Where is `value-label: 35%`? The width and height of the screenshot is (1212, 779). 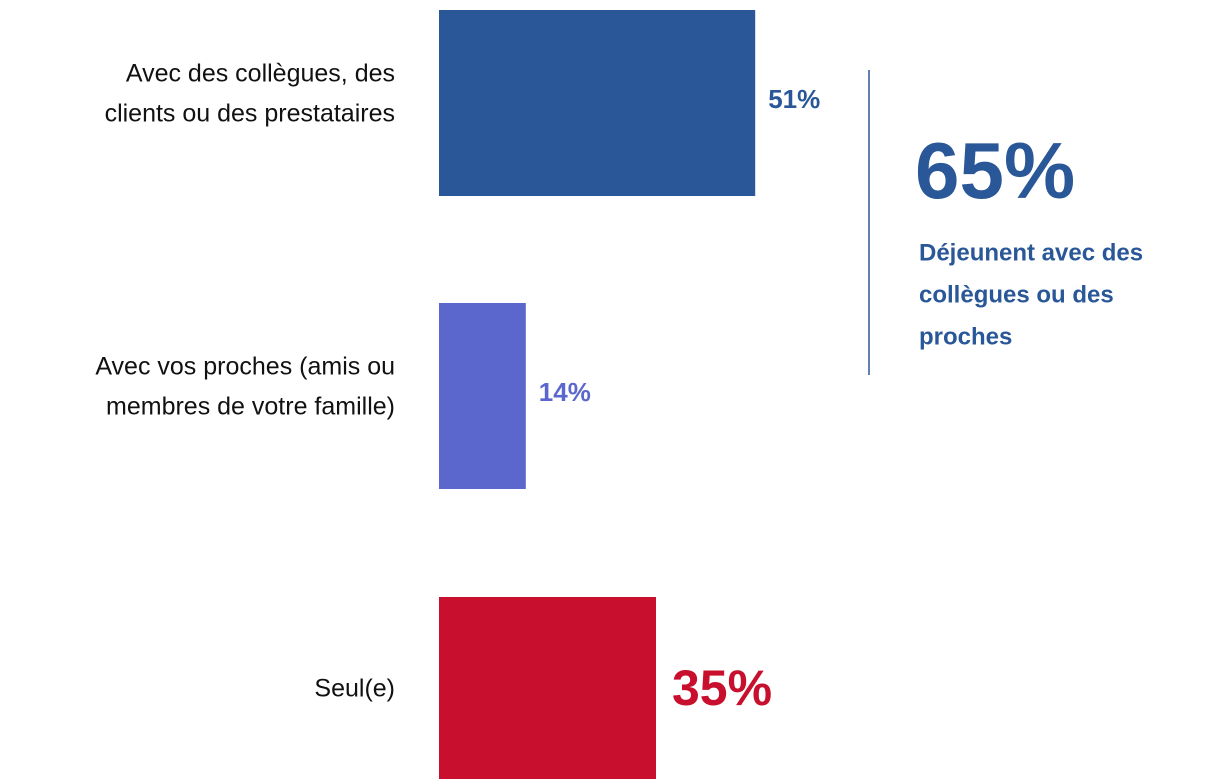 value-label: 35% is located at coordinates (722, 688).